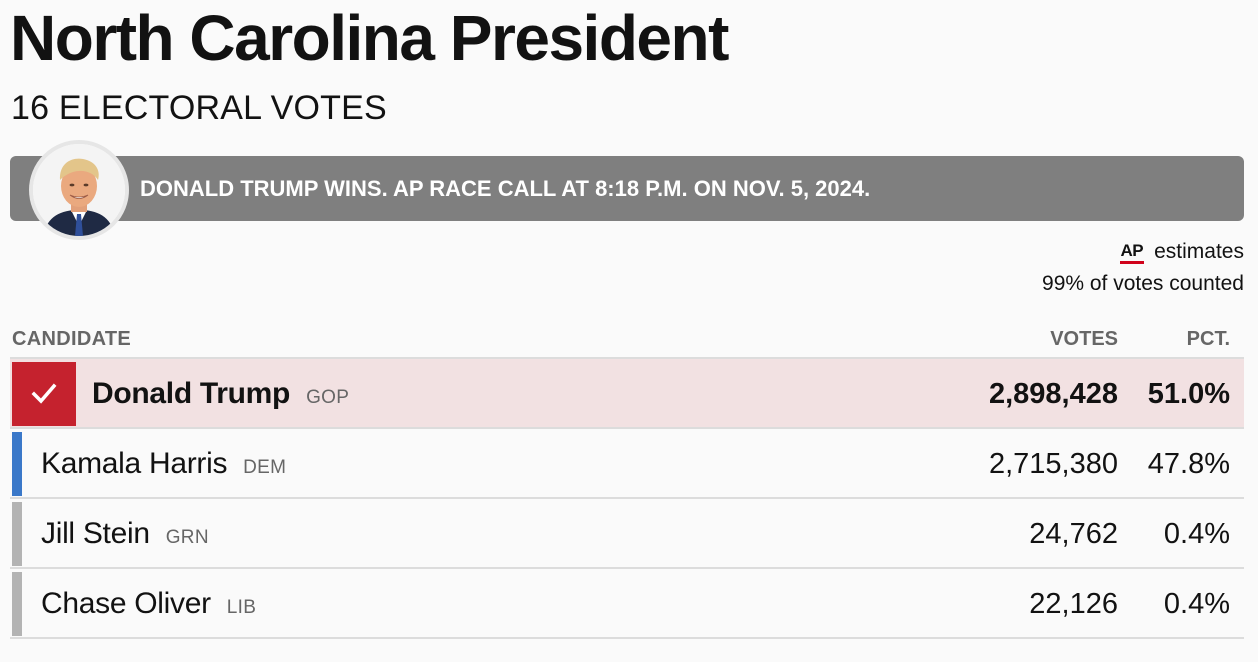 The height and width of the screenshot is (662, 1258). Describe the element at coordinates (1053, 394) in the screenshot. I see `candidate-votes: 2,898,428` at that location.